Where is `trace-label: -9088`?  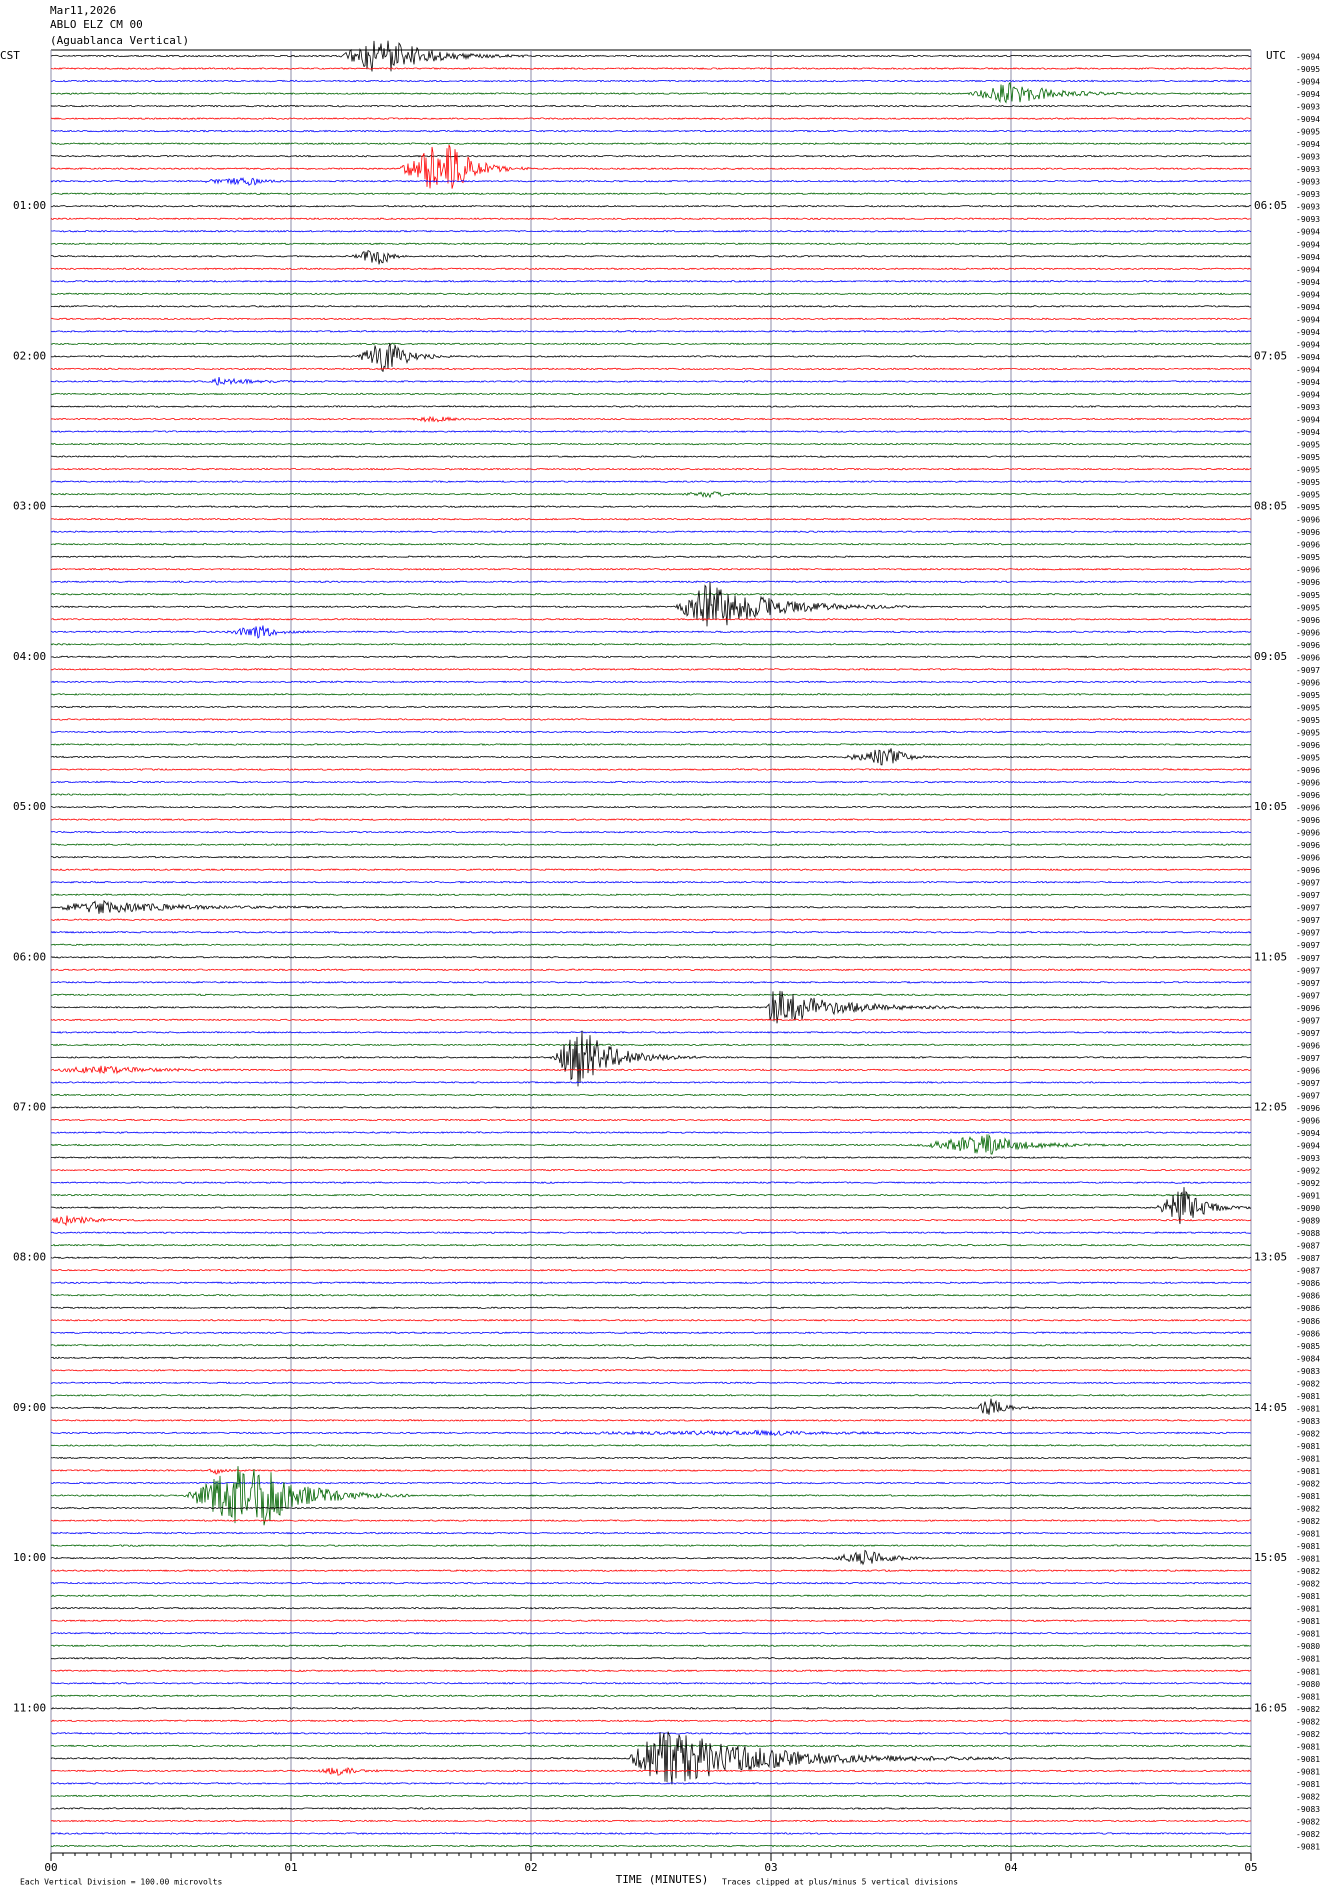
trace-label: -9088 is located at coordinates (1308, 1233).